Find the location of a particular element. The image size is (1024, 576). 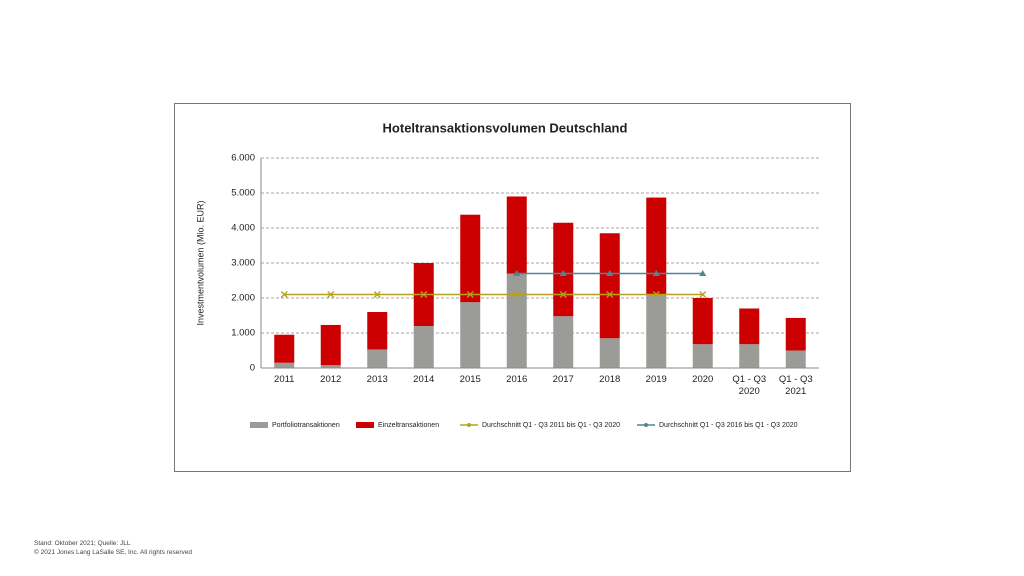

x-tick-label: Q1 - Q3 2021 is located at coordinates (795, 385).